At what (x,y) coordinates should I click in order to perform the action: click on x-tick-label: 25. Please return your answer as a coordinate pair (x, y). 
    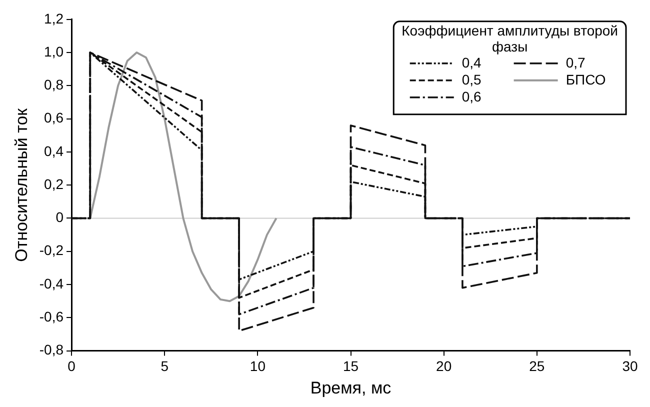
    Looking at the image, I should click on (537, 366).